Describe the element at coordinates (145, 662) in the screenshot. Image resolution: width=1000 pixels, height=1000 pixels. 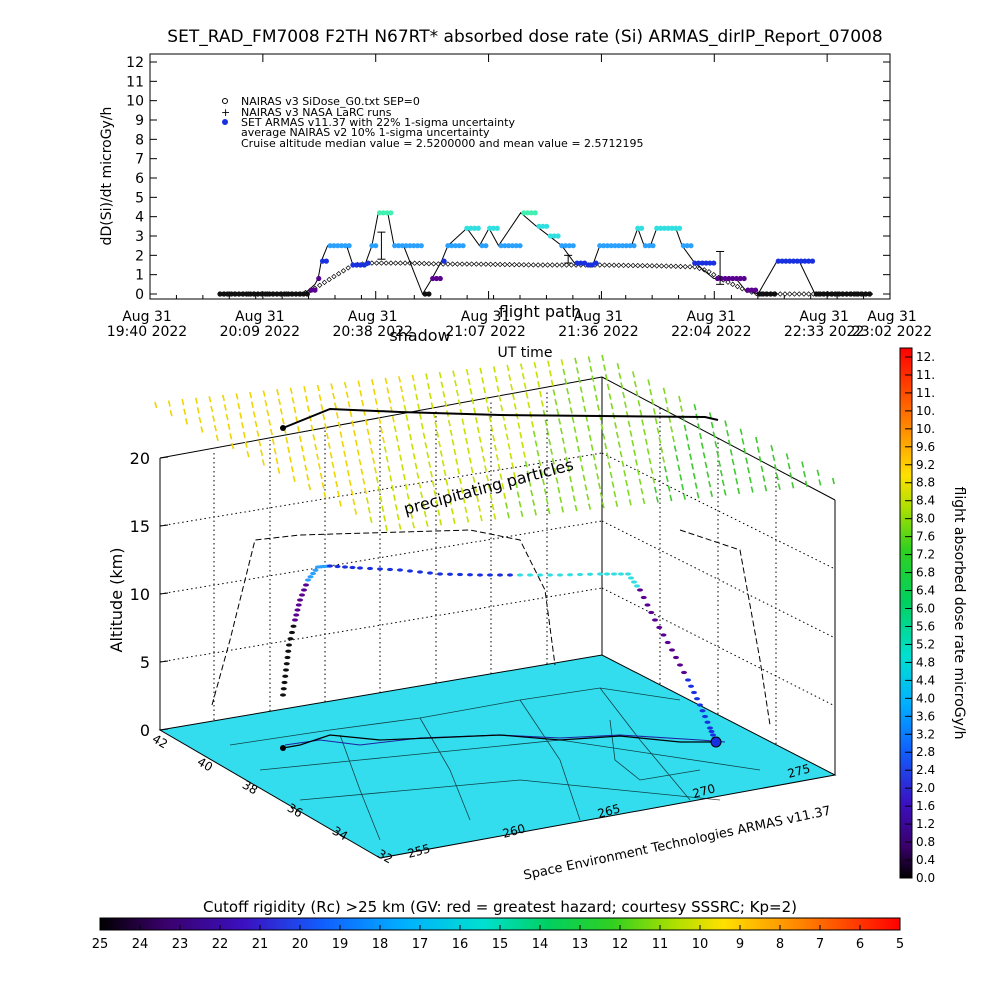
I see `altitude-tick-label: 5` at that location.